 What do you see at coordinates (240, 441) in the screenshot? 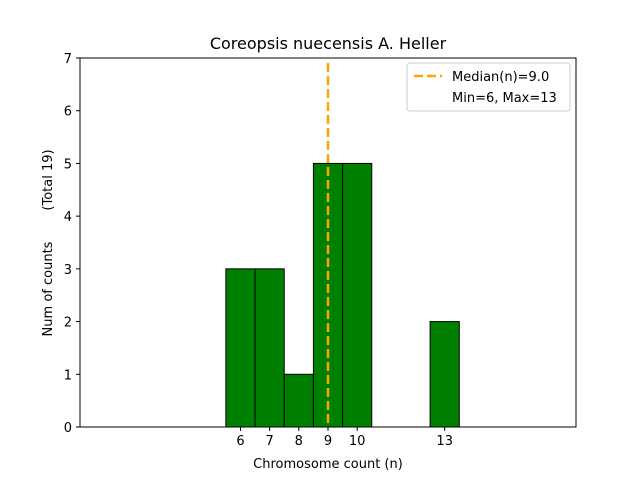
I see `x-tick-label-6: 6` at bounding box center [240, 441].